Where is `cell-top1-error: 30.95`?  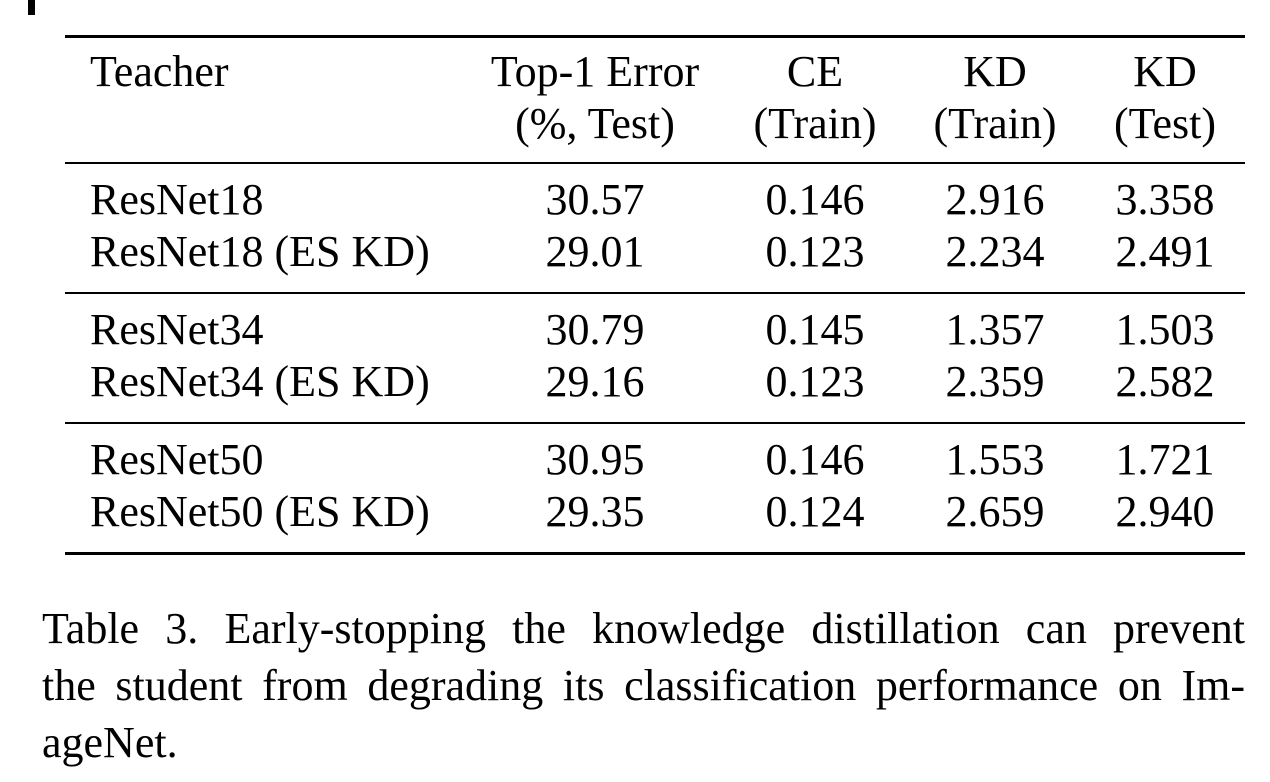
cell-top1-error: 30.95 is located at coordinates (595, 459).